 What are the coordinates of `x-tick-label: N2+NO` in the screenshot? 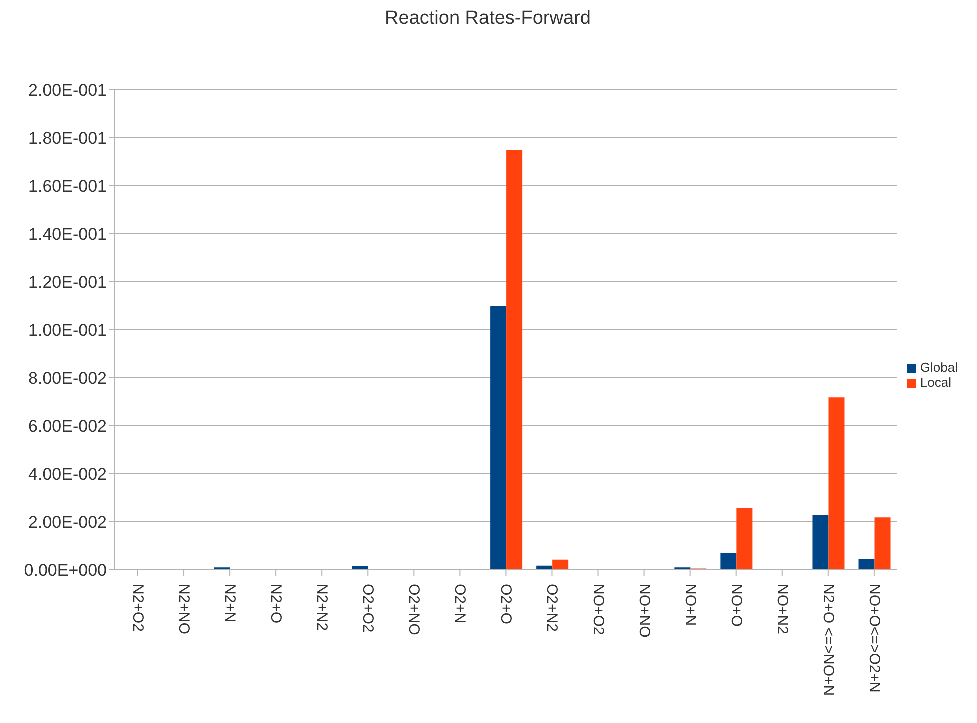 It's located at (184, 609).